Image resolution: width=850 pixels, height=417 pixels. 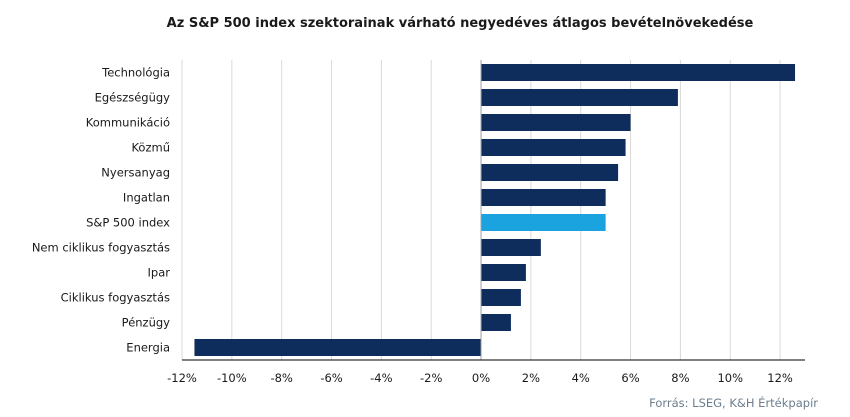 I want to click on x-tick-label: -8%, so click(x=281, y=378).